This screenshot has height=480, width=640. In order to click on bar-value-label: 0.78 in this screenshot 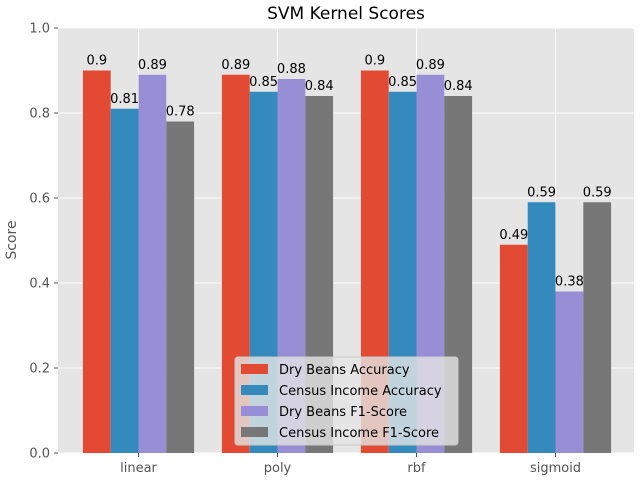, I will do `click(180, 112)`.